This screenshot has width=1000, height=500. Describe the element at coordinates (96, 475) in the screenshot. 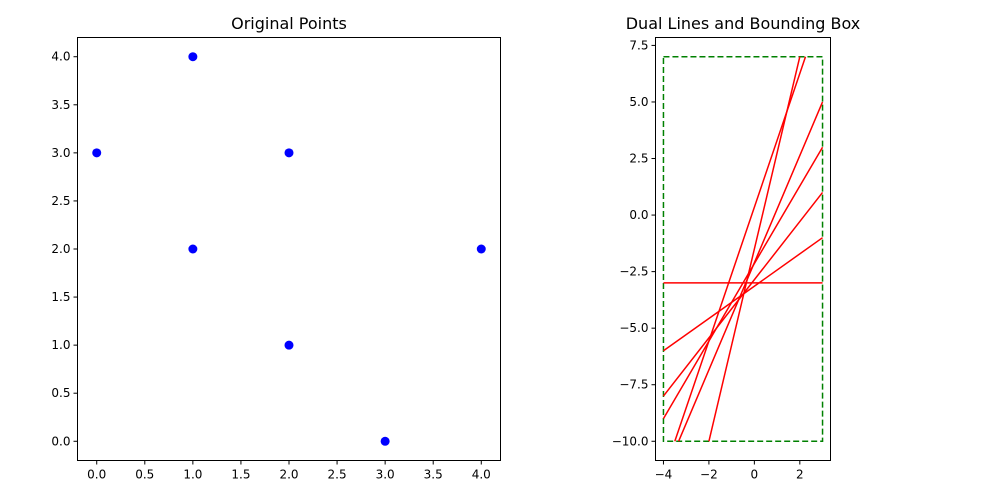

I see `x-tick-label: 0.0` at that location.